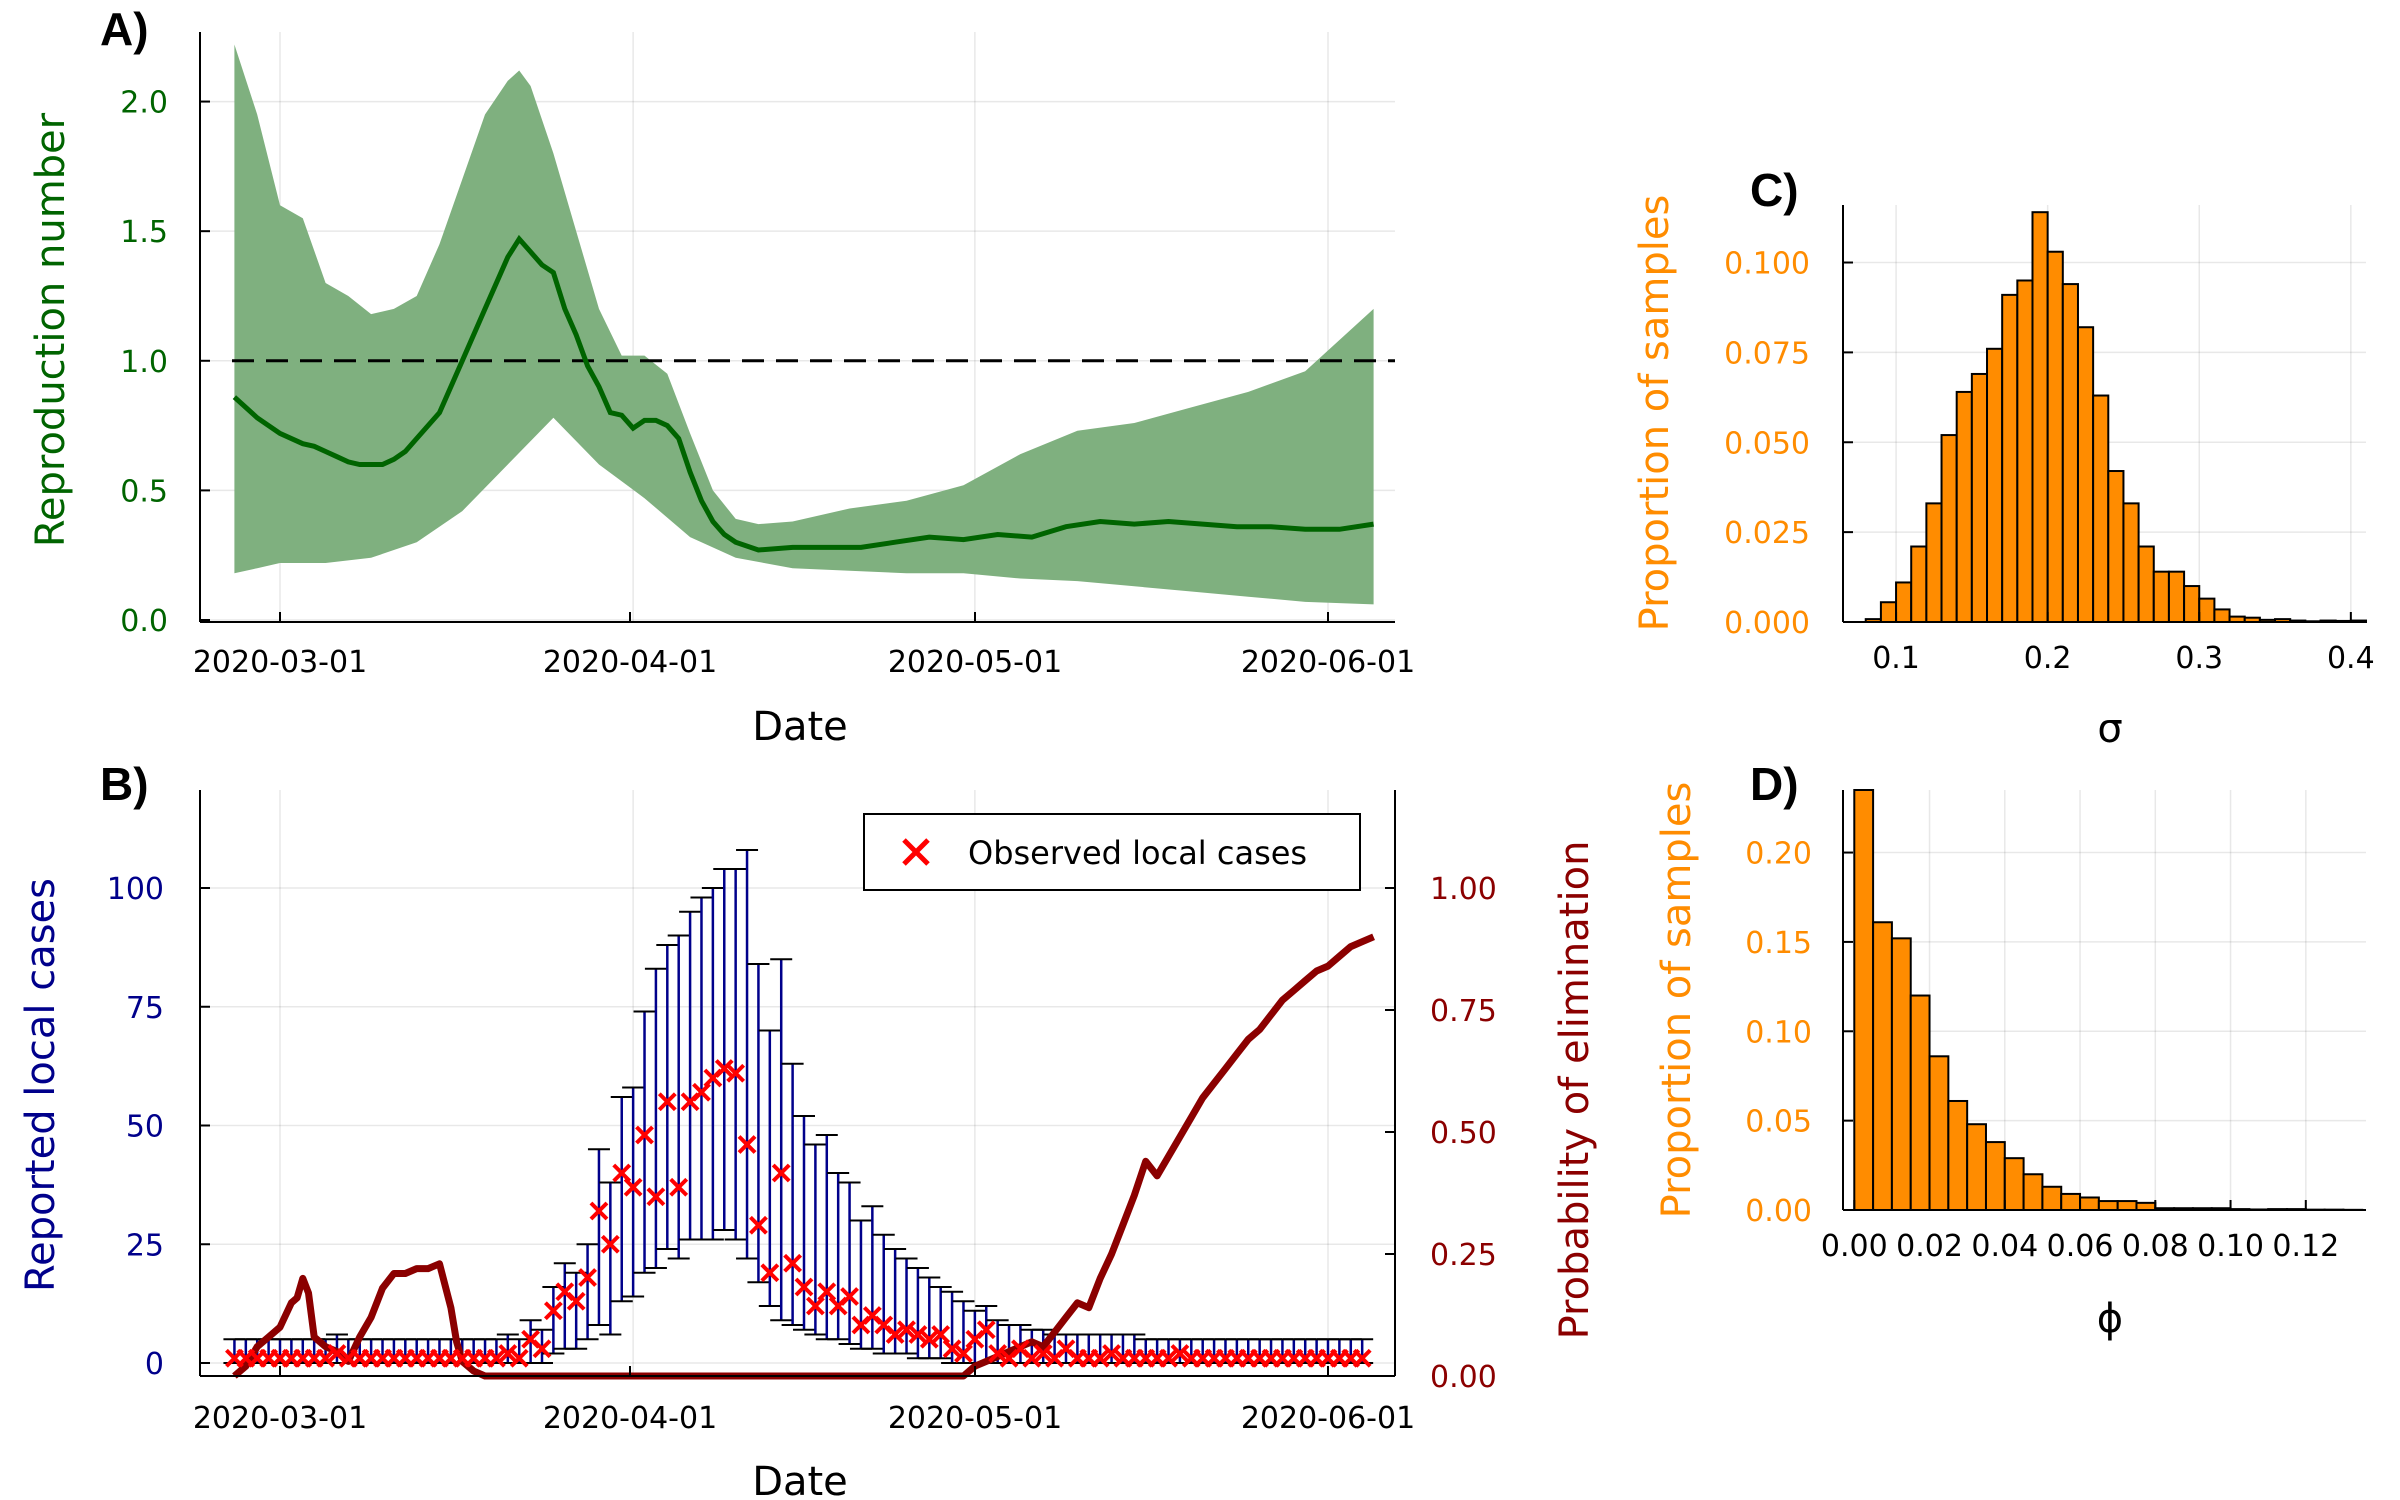 Image resolution: width=2400 pixels, height=1500 pixels. I want to click on panel-a-y-axis-label: Reproduction number, so click(51, 329).